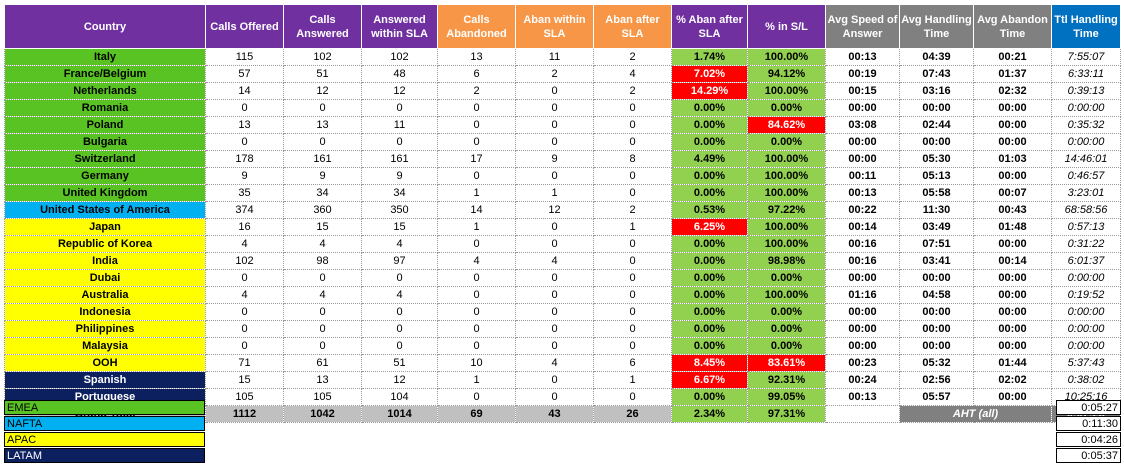 The image size is (1124, 464). Describe the element at coordinates (1088, 439) in the screenshot. I see `region-aht-apac: 0:04:26` at that location.